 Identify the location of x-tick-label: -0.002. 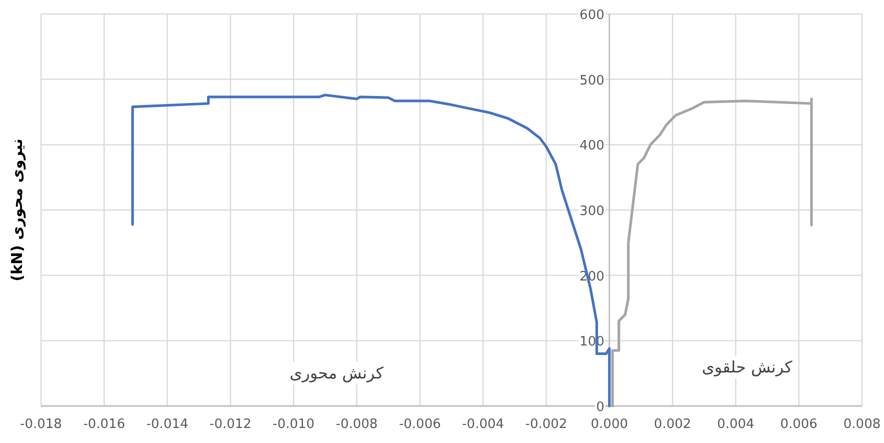
(546, 424).